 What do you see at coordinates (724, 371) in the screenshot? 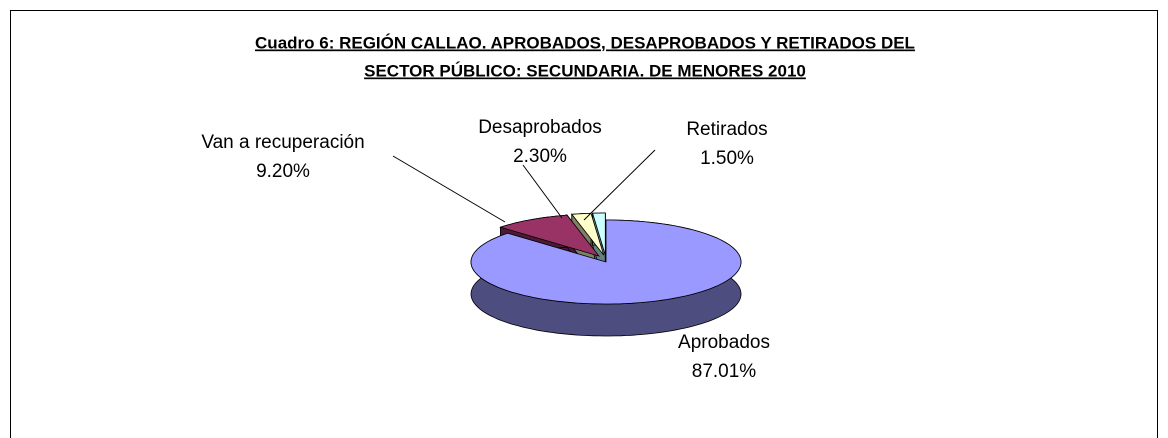
I see `slice-value-label: 87.01%` at bounding box center [724, 371].